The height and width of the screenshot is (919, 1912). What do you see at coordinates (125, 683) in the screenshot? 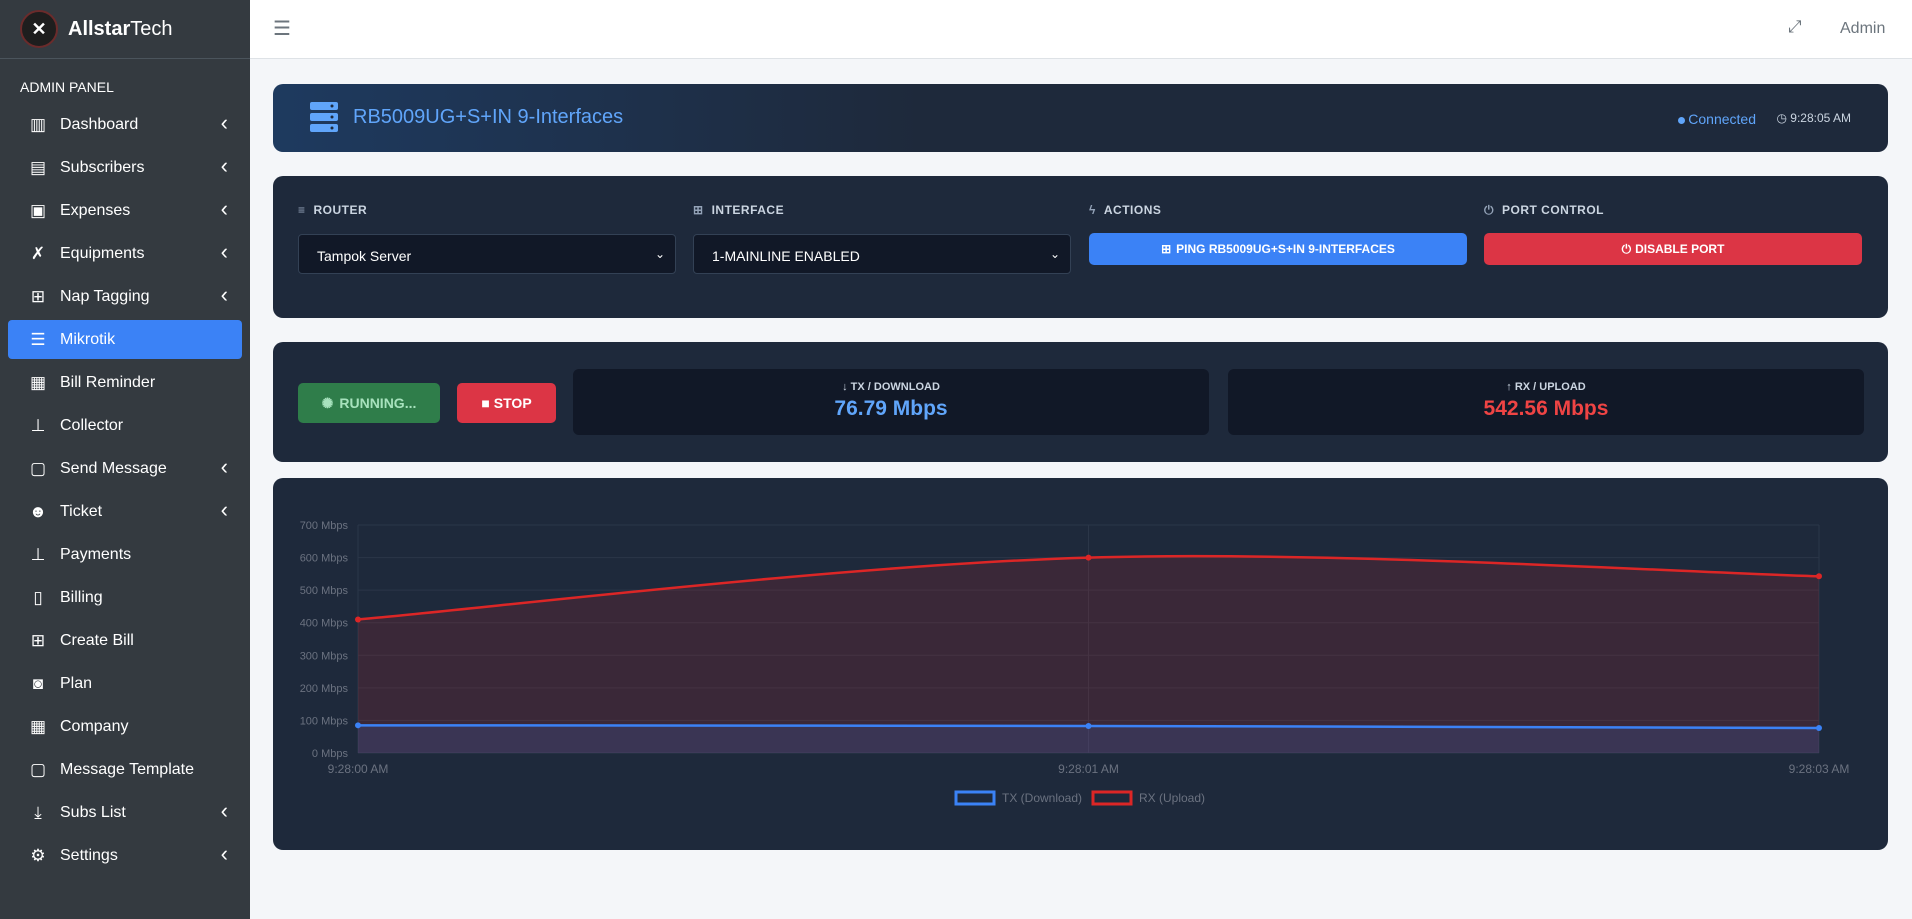
I see `sidebar-item-plan: ◙ Plan` at bounding box center [125, 683].